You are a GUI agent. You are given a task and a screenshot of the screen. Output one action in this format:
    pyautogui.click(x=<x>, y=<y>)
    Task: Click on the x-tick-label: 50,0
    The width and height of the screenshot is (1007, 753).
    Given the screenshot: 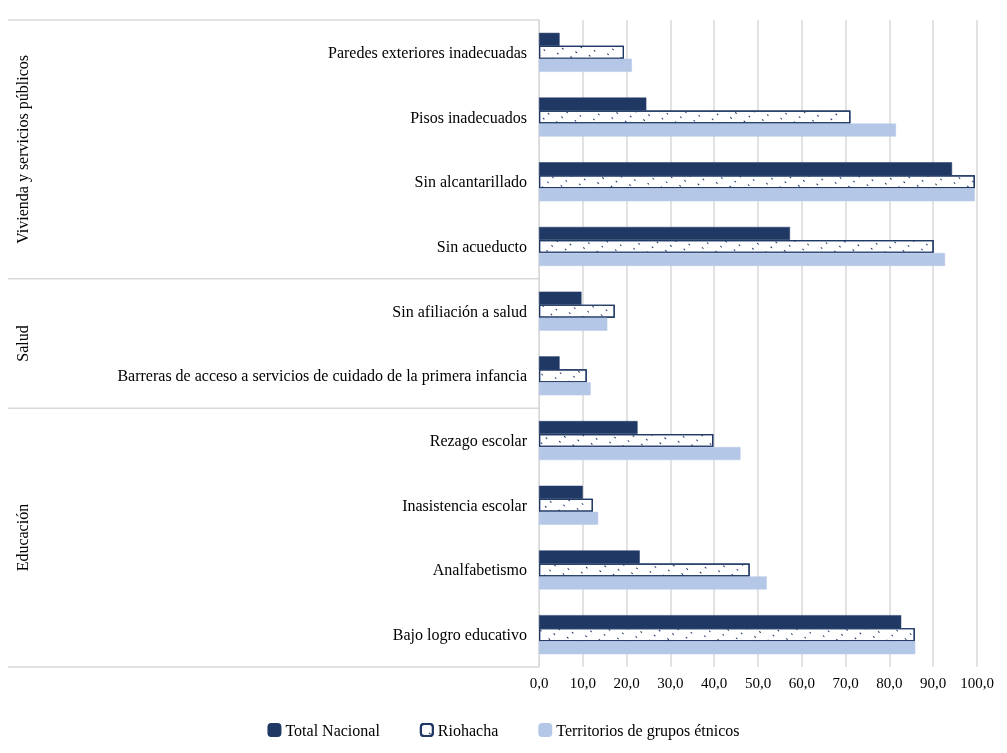 What is the action you would take?
    pyautogui.click(x=758, y=682)
    